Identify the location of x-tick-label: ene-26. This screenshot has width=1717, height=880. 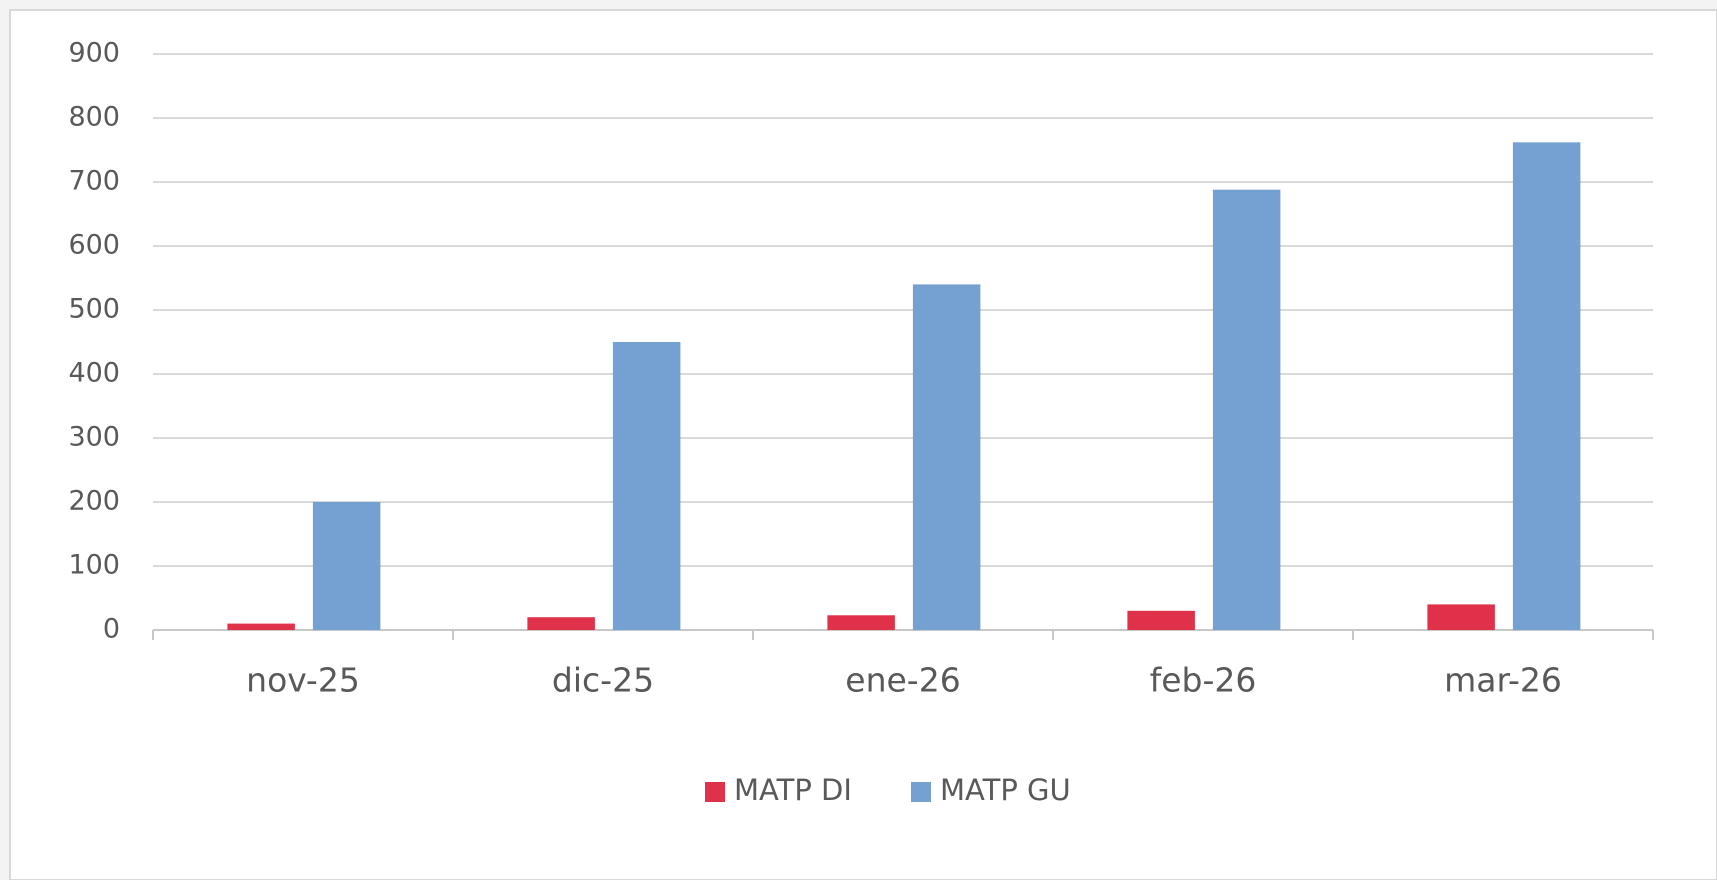
(902, 680).